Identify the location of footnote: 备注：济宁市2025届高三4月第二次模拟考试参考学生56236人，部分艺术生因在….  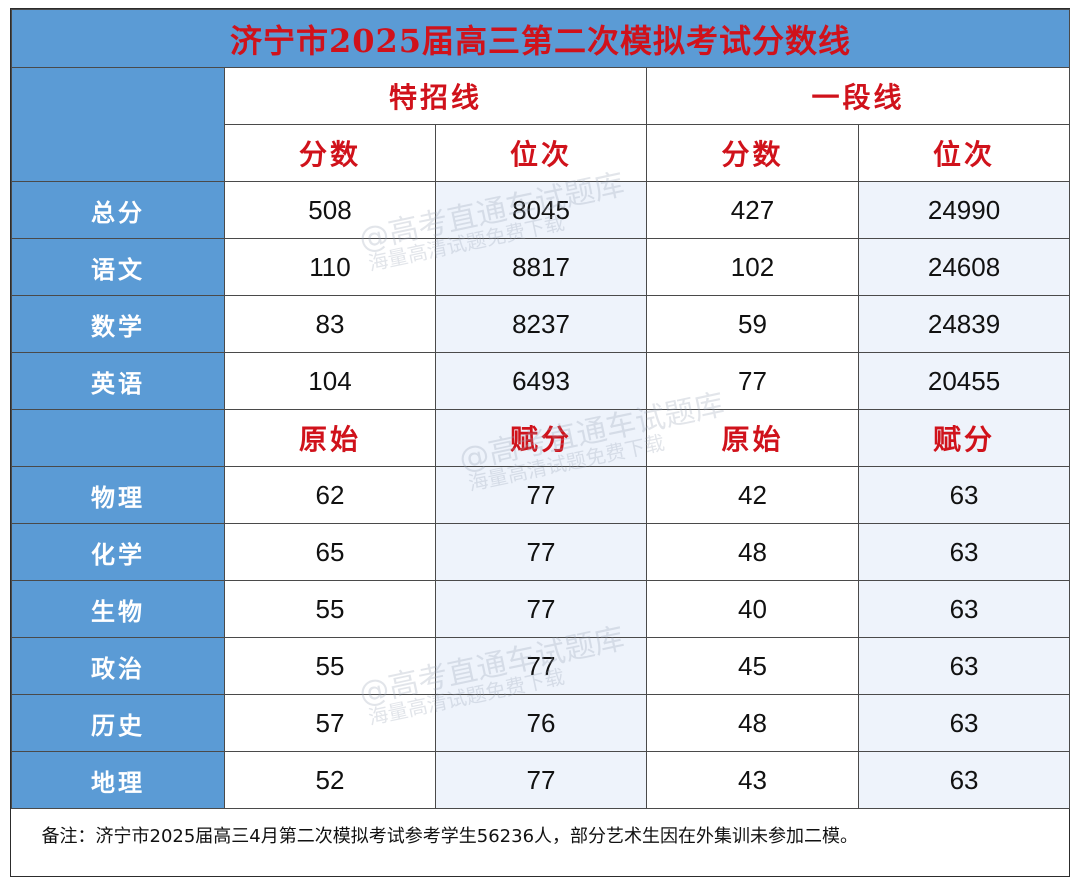
(540, 834).